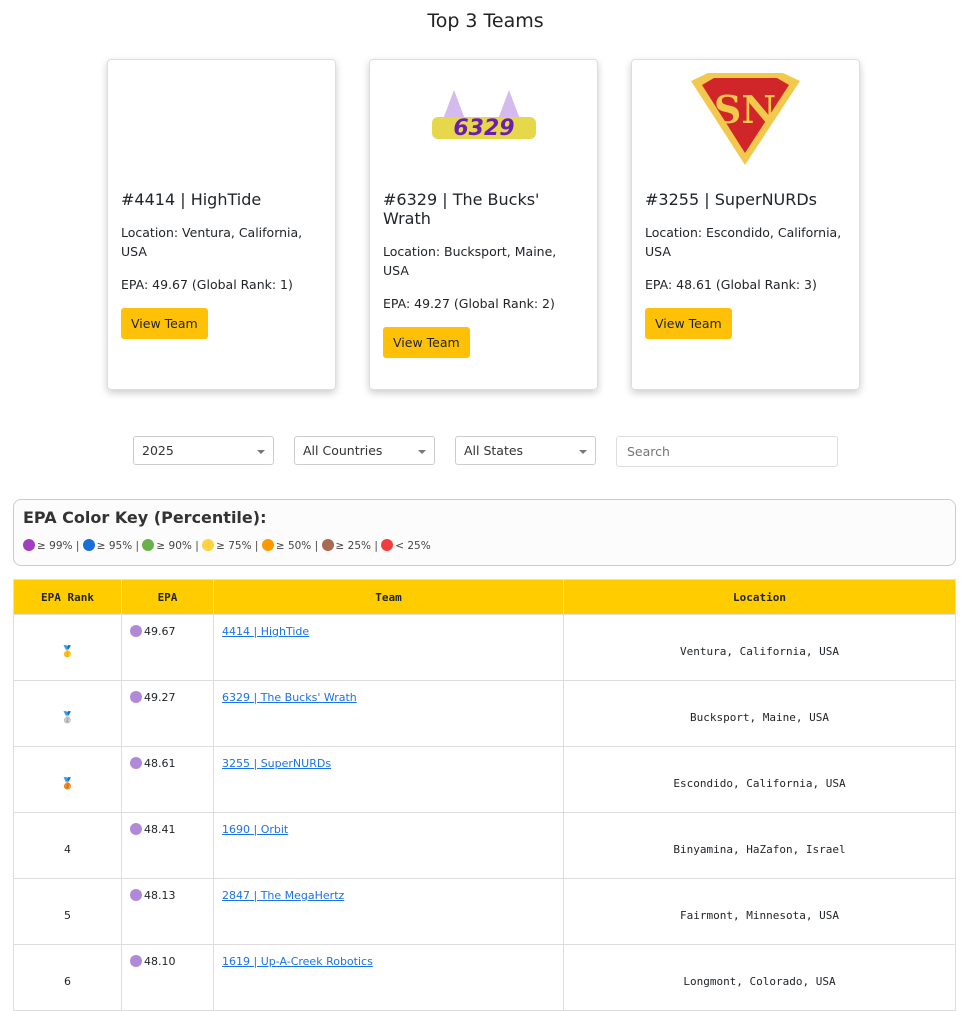  I want to click on header-location: Location, so click(759, 597).